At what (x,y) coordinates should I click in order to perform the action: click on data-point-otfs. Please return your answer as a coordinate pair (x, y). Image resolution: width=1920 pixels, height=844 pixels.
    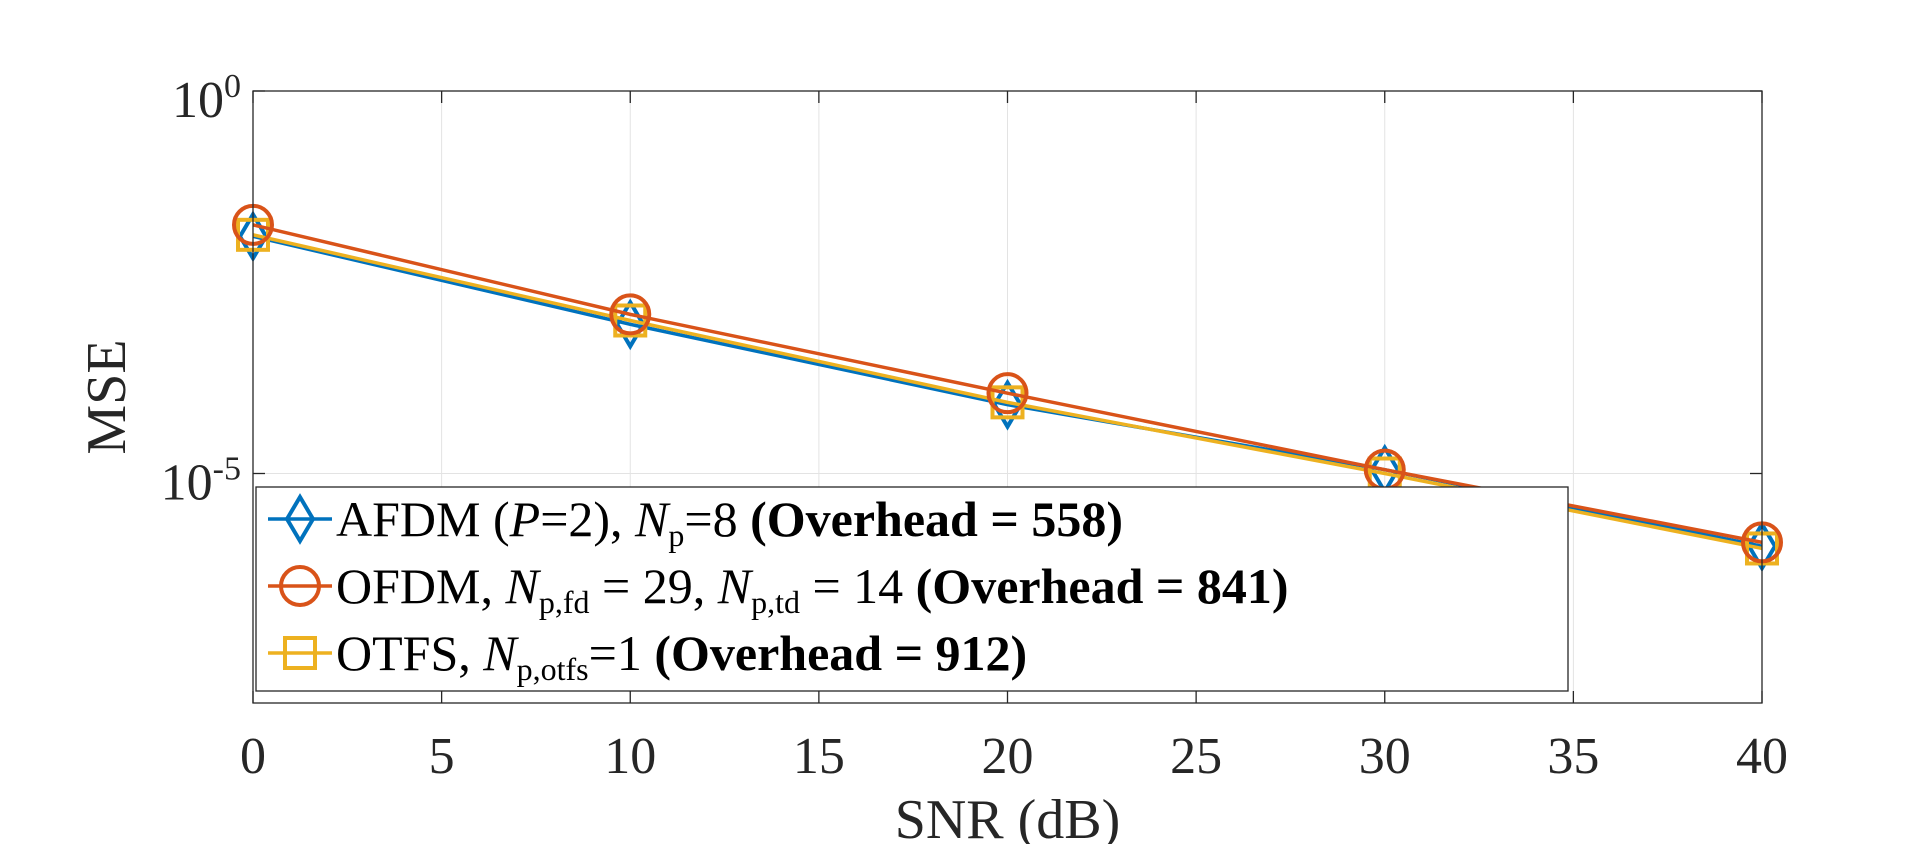
    Looking at the image, I should click on (630, 320).